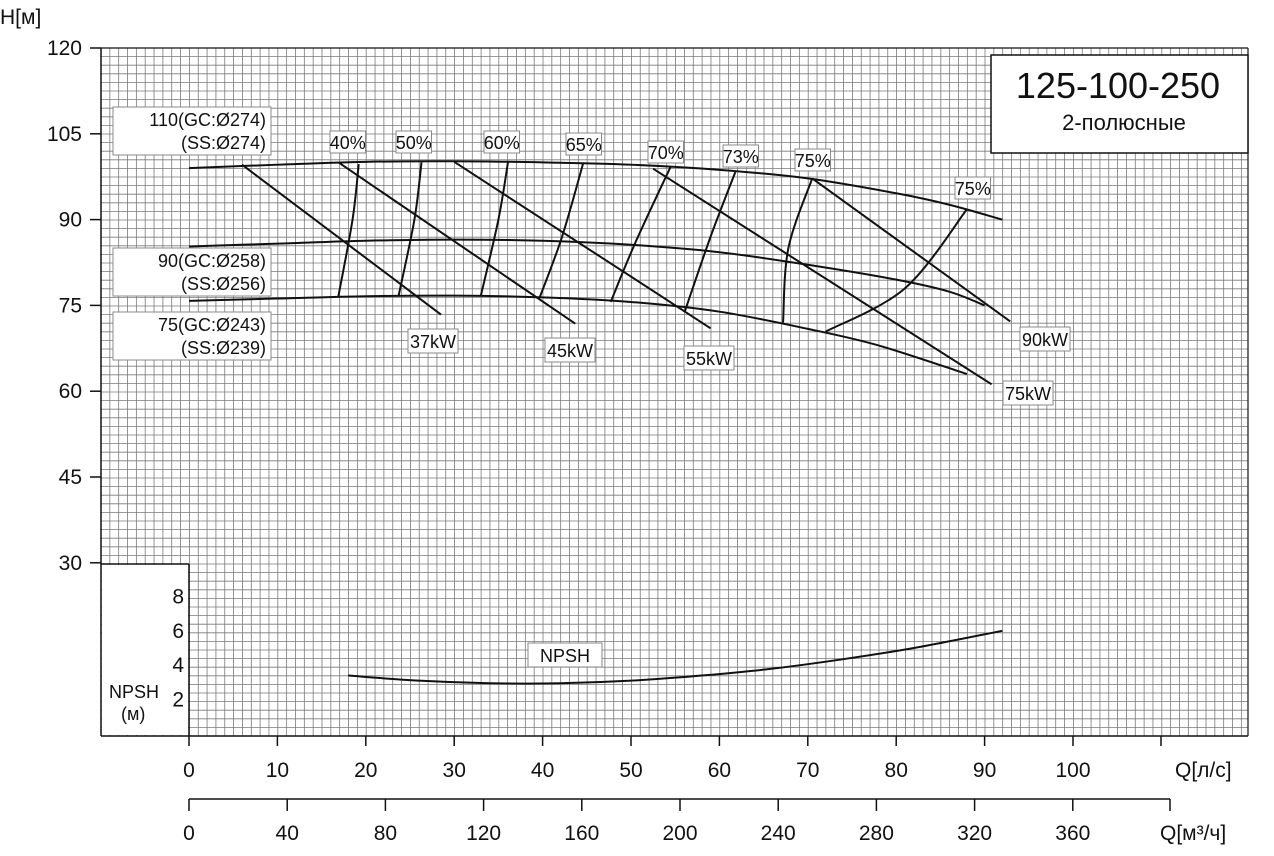 This screenshot has width=1274, height=856. Describe the element at coordinates (679, 833) in the screenshot. I see `x2-tick-label: 200` at that location.